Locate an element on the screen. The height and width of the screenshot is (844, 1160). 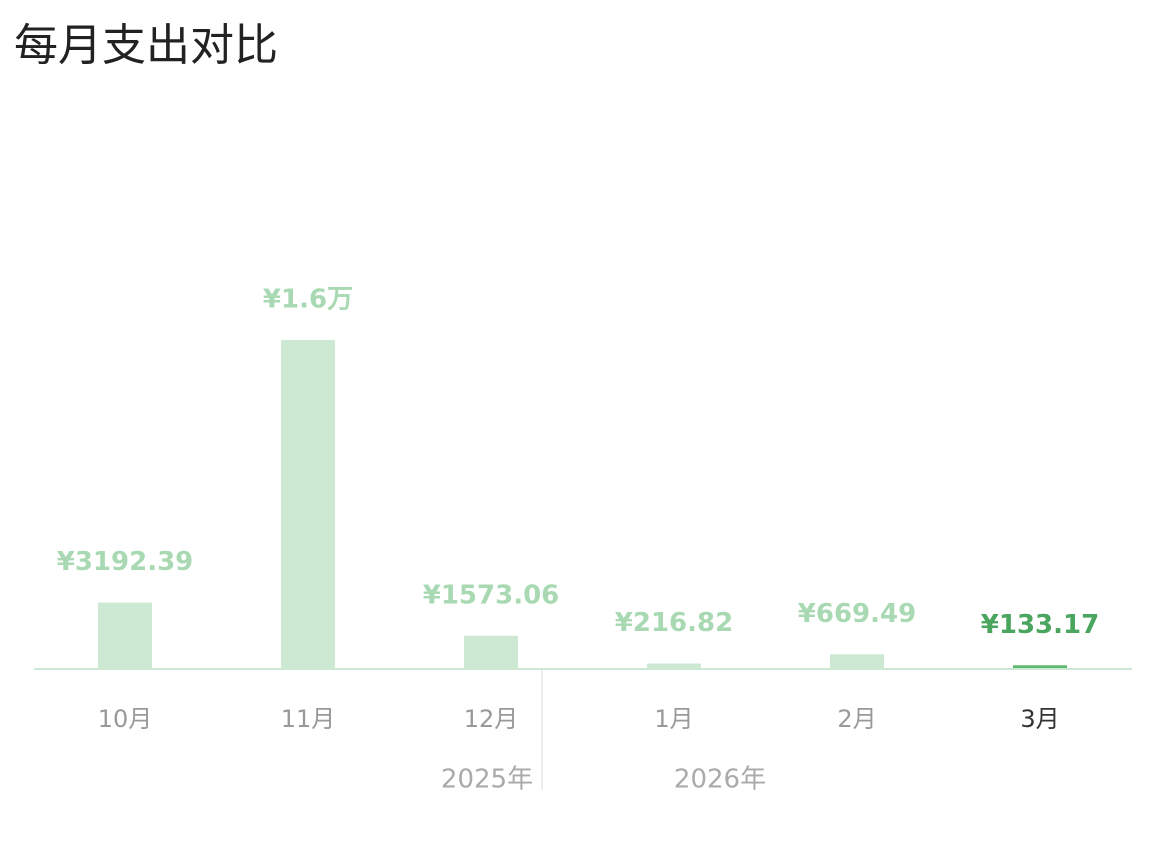
x-tick-label: 1月 is located at coordinates (673, 719).